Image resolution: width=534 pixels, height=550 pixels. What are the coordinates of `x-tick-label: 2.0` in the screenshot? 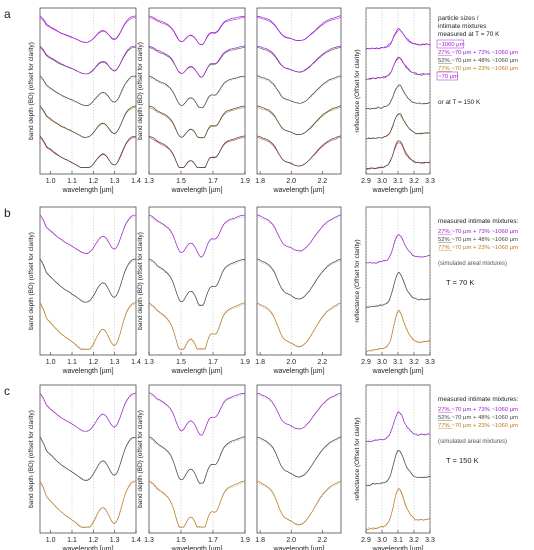 It's located at (291, 181).